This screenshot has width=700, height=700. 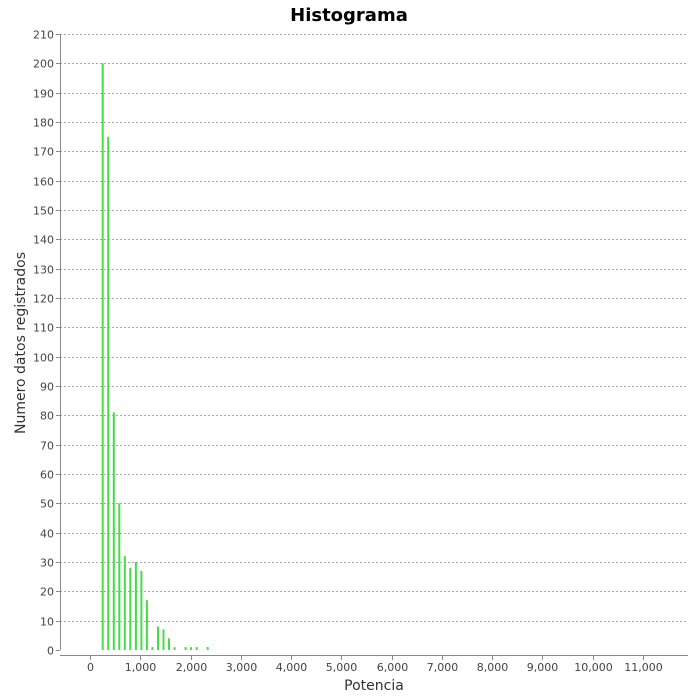 I want to click on y-tick-label: 180, so click(x=43, y=123).